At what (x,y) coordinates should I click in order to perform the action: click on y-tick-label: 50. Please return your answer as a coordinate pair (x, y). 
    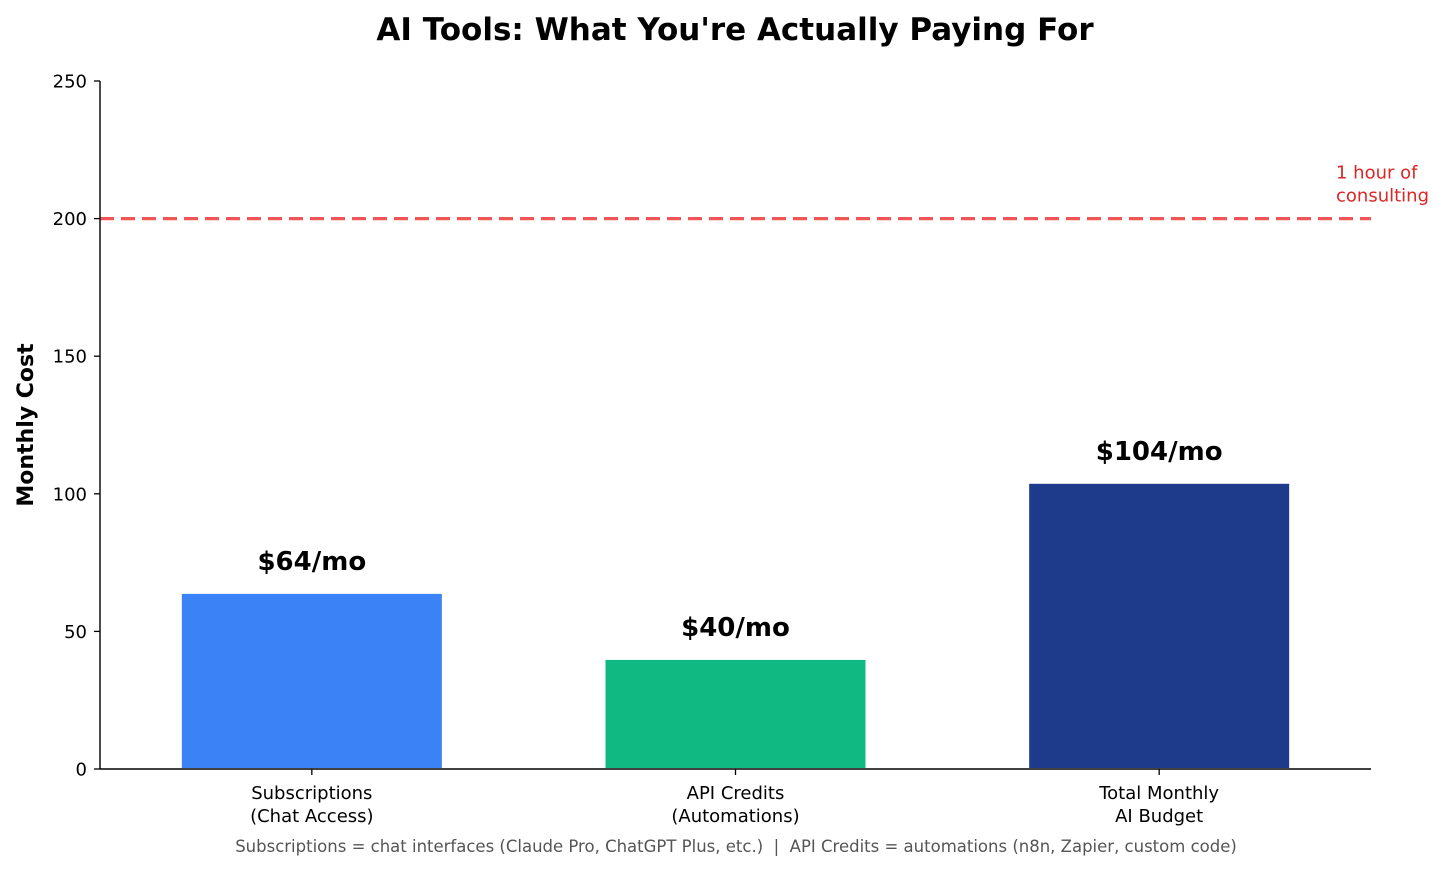
    Looking at the image, I should click on (75, 632).